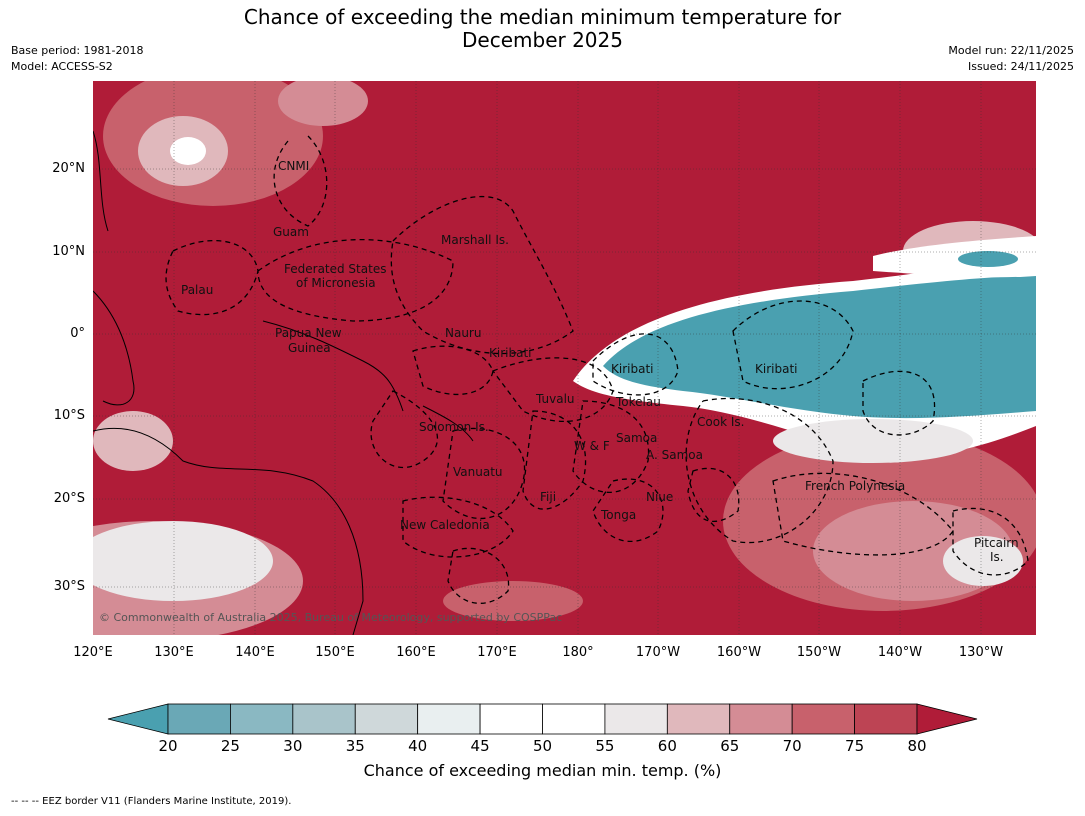 This screenshot has width=1085, height=816. I want to click on label-fsm-line2: of Micronesia, so click(336, 283).